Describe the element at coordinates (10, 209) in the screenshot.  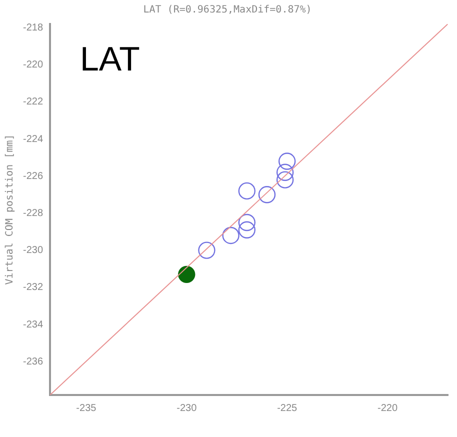
I see `y-axis-title: Virtual COM position [mm]` at that location.